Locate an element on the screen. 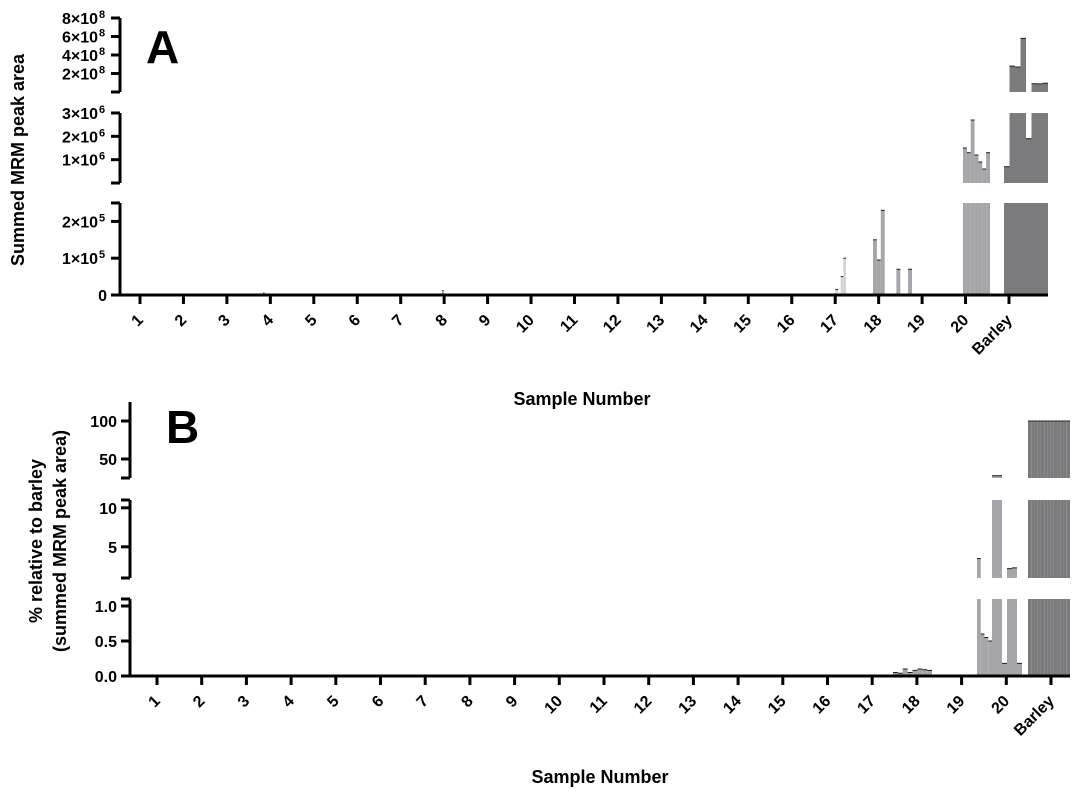  x-tick-label-b-6: 7 is located at coordinates (423, 702).